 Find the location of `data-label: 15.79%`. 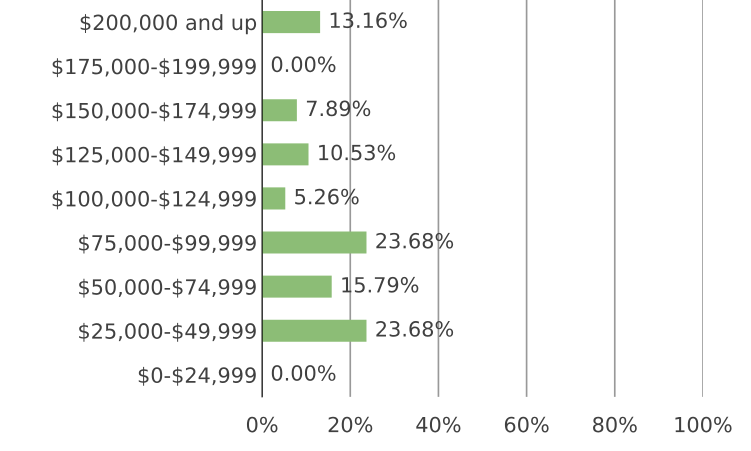

data-label: 15.79% is located at coordinates (380, 284).